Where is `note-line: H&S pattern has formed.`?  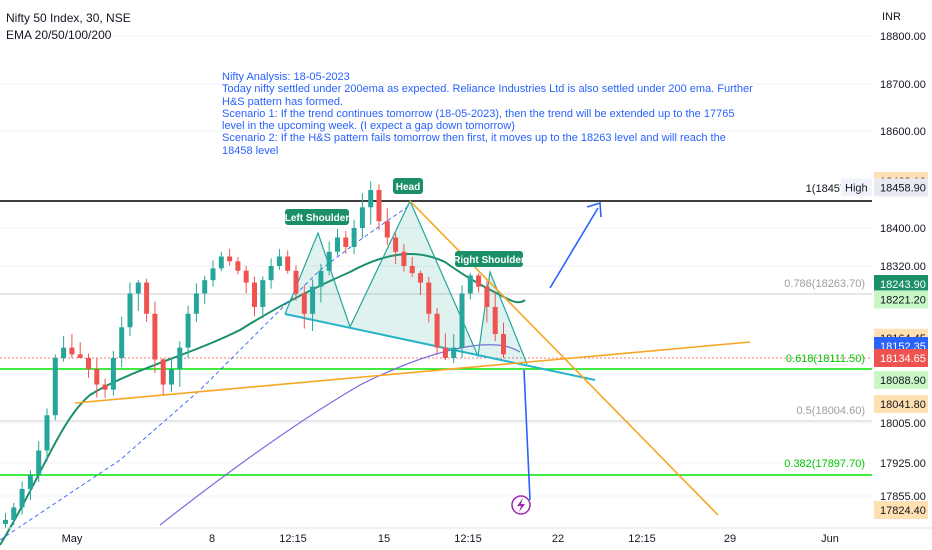
note-line: H&S pattern has formed. is located at coordinates (283, 101).